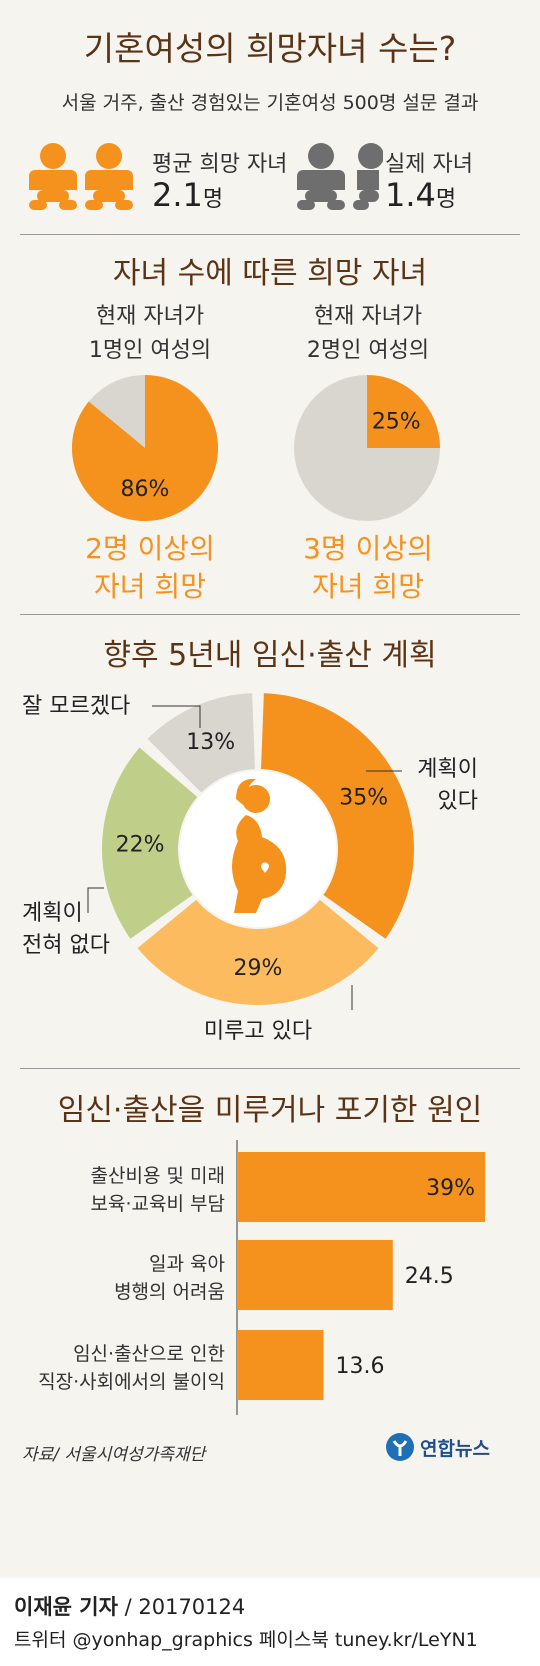  Describe the element at coordinates (66, 945) in the screenshot. I see `donut-category-label-3: 전혀 없다` at that location.